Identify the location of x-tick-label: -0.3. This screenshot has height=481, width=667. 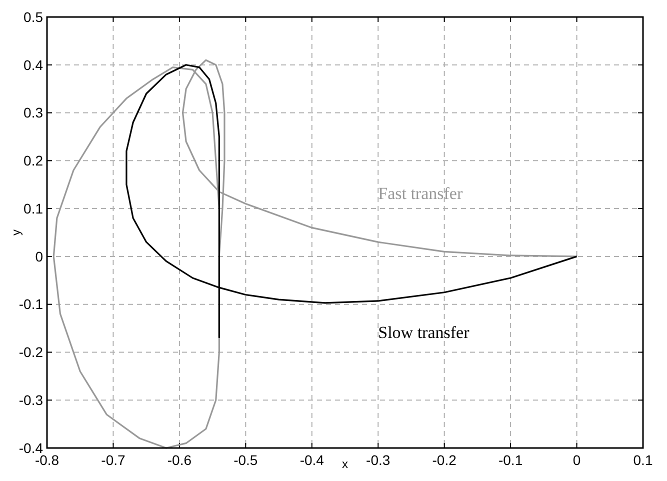
(378, 460).